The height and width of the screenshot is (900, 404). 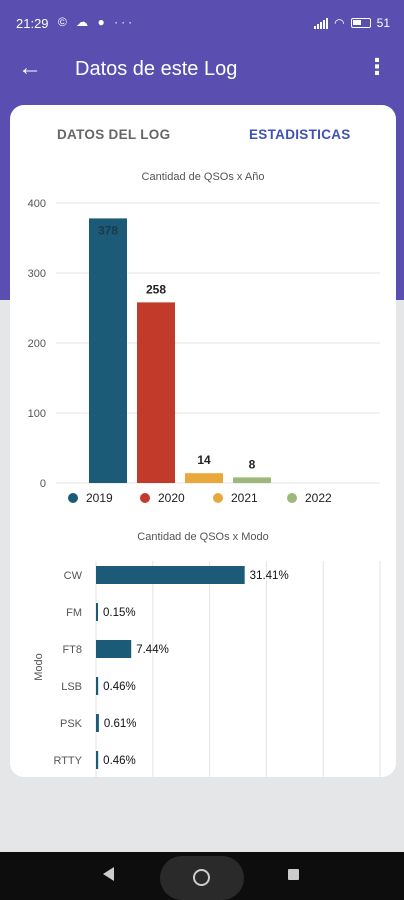 What do you see at coordinates (171, 498) in the screenshot?
I see `legend-label: 2020` at bounding box center [171, 498].